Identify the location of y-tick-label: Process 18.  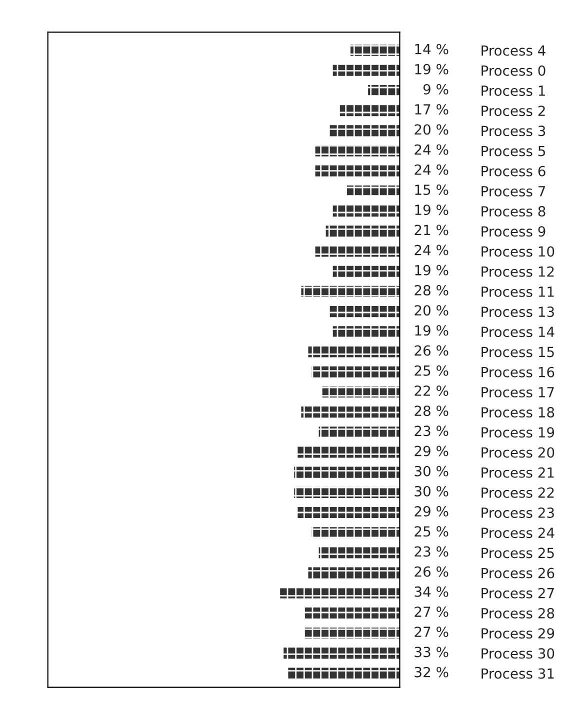
(518, 412).